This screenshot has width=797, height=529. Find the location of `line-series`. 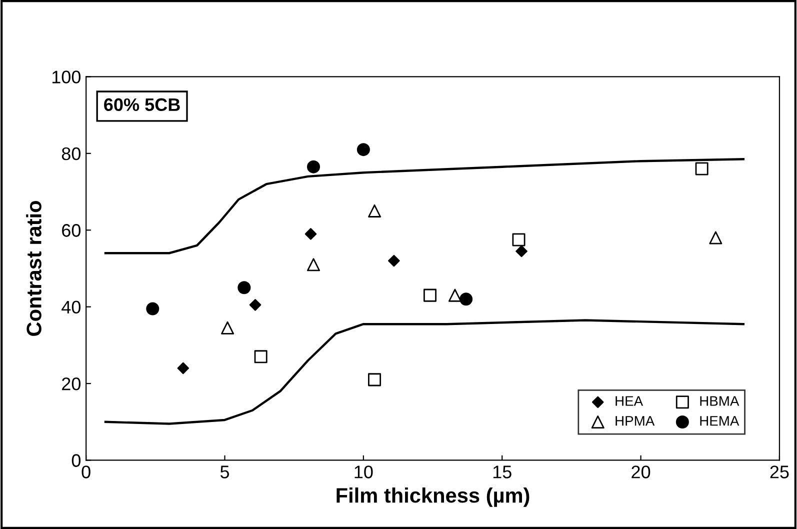

line-series is located at coordinates (424, 206).